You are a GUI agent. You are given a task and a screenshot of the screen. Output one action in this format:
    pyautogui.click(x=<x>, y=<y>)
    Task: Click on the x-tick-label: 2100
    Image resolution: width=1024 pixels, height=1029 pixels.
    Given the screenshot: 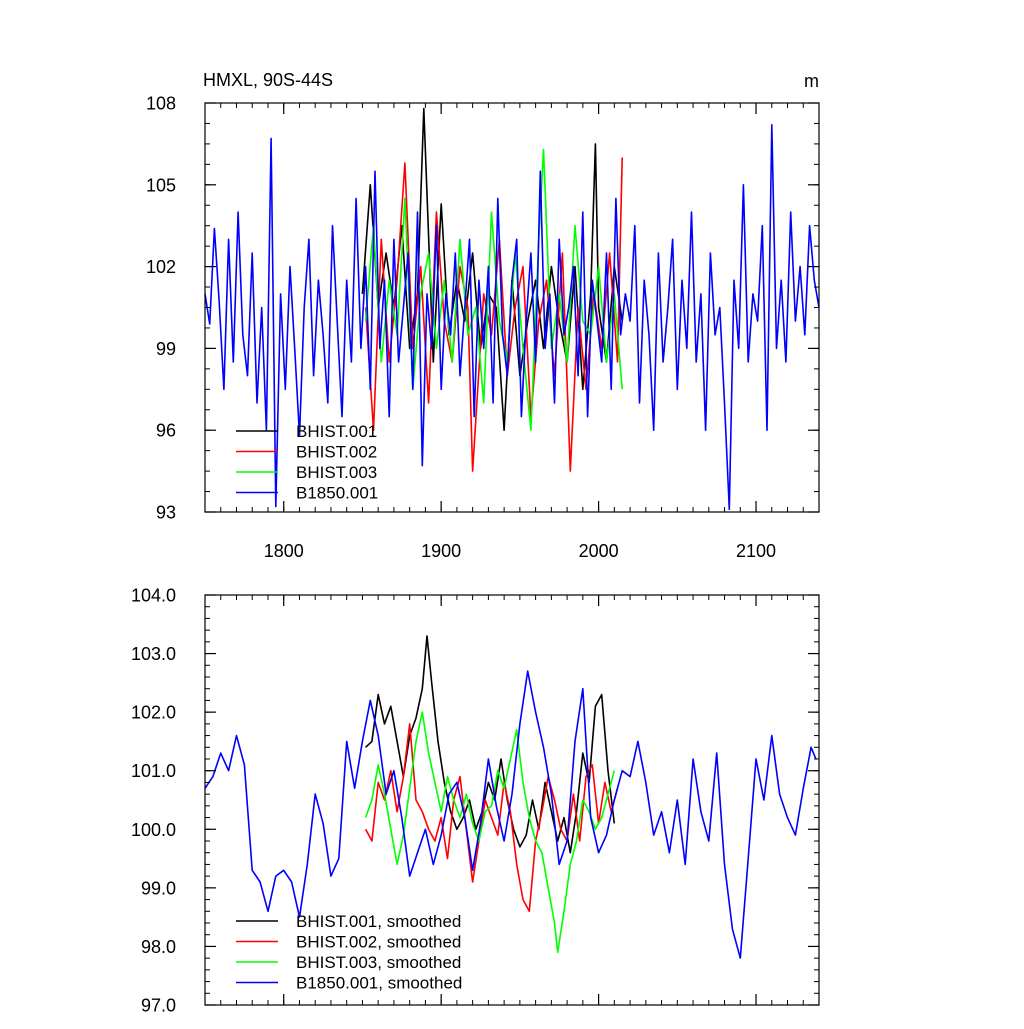 What is the action you would take?
    pyautogui.click(x=756, y=551)
    